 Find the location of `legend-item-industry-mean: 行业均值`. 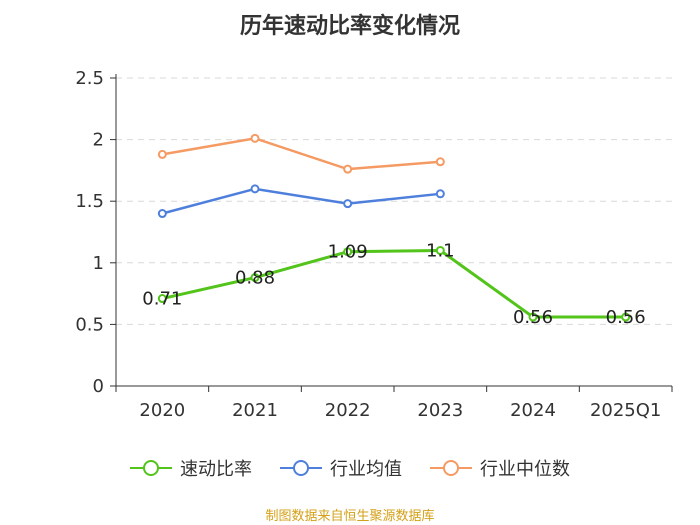

legend-item-industry-mean: 行业均值 is located at coordinates (341, 468).